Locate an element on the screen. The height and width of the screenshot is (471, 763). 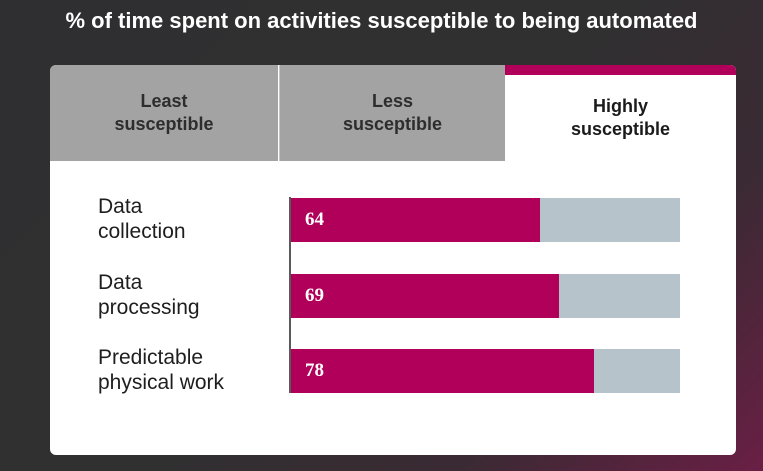
tab-least-susceptible: Least susceptible is located at coordinates (164, 113).